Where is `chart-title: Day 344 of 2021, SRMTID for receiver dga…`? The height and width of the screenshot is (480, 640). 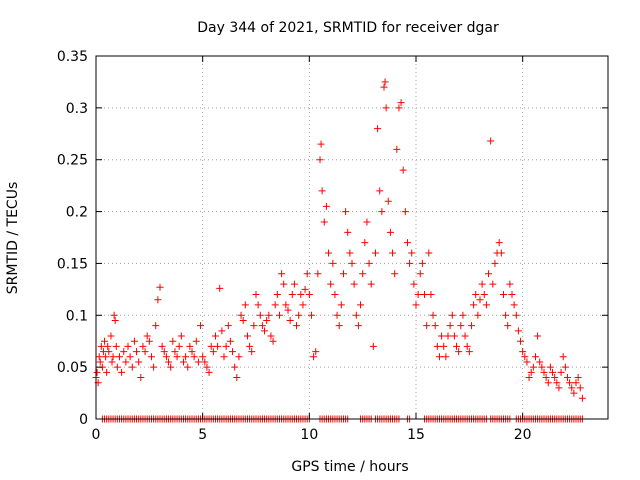
chart-title: Day 344 of 2021, SRMTID for receiver dga… is located at coordinates (348, 28).